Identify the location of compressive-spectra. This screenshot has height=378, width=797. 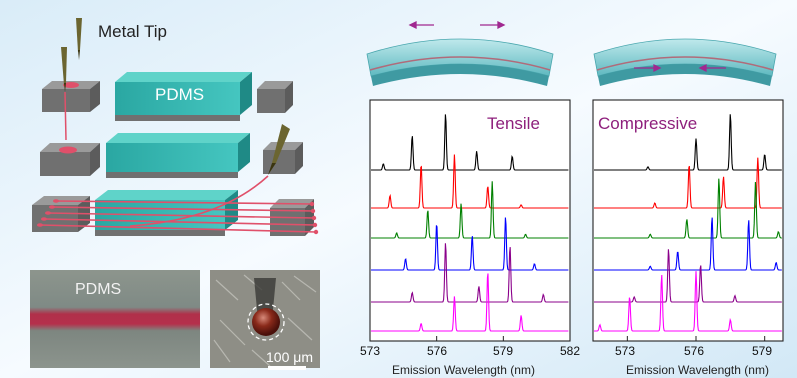
(688, 227).